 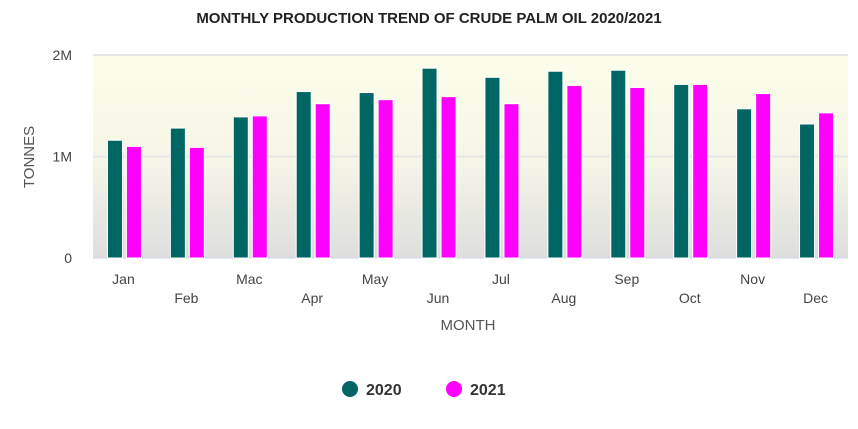 I want to click on x-tick-label: Oct, so click(x=690, y=298).